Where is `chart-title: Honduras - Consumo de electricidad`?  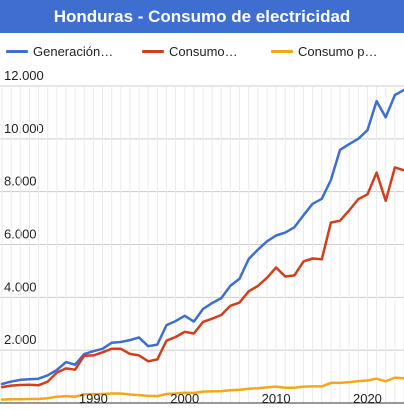
chart-title: Honduras - Consumo de electricidad is located at coordinates (202, 16).